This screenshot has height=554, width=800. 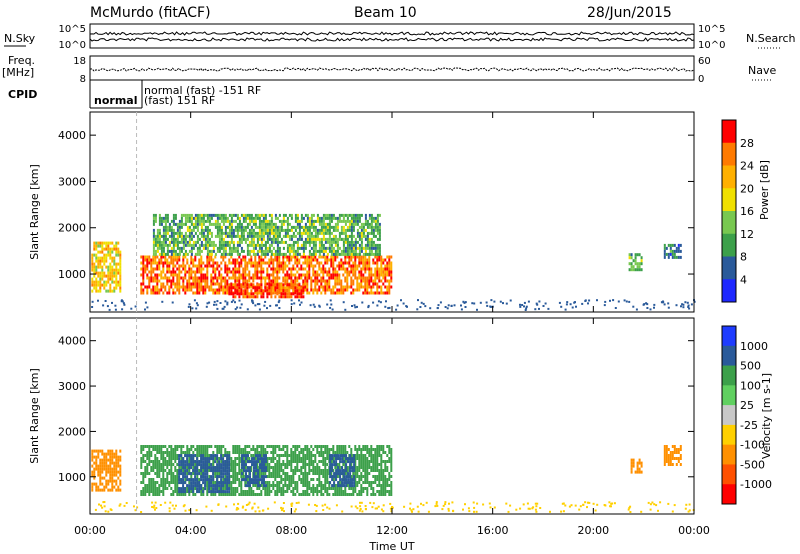 What do you see at coordinates (743, 279) in the screenshot?
I see `colorbar-tick-label: 4` at bounding box center [743, 279].